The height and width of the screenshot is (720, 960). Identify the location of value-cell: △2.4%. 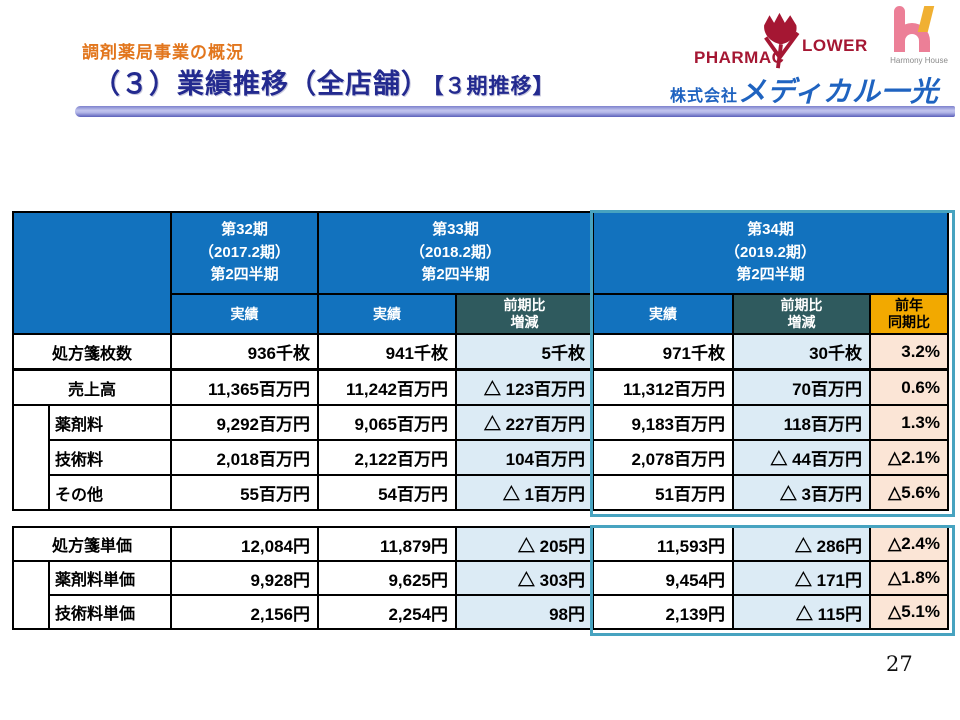
(909, 544).